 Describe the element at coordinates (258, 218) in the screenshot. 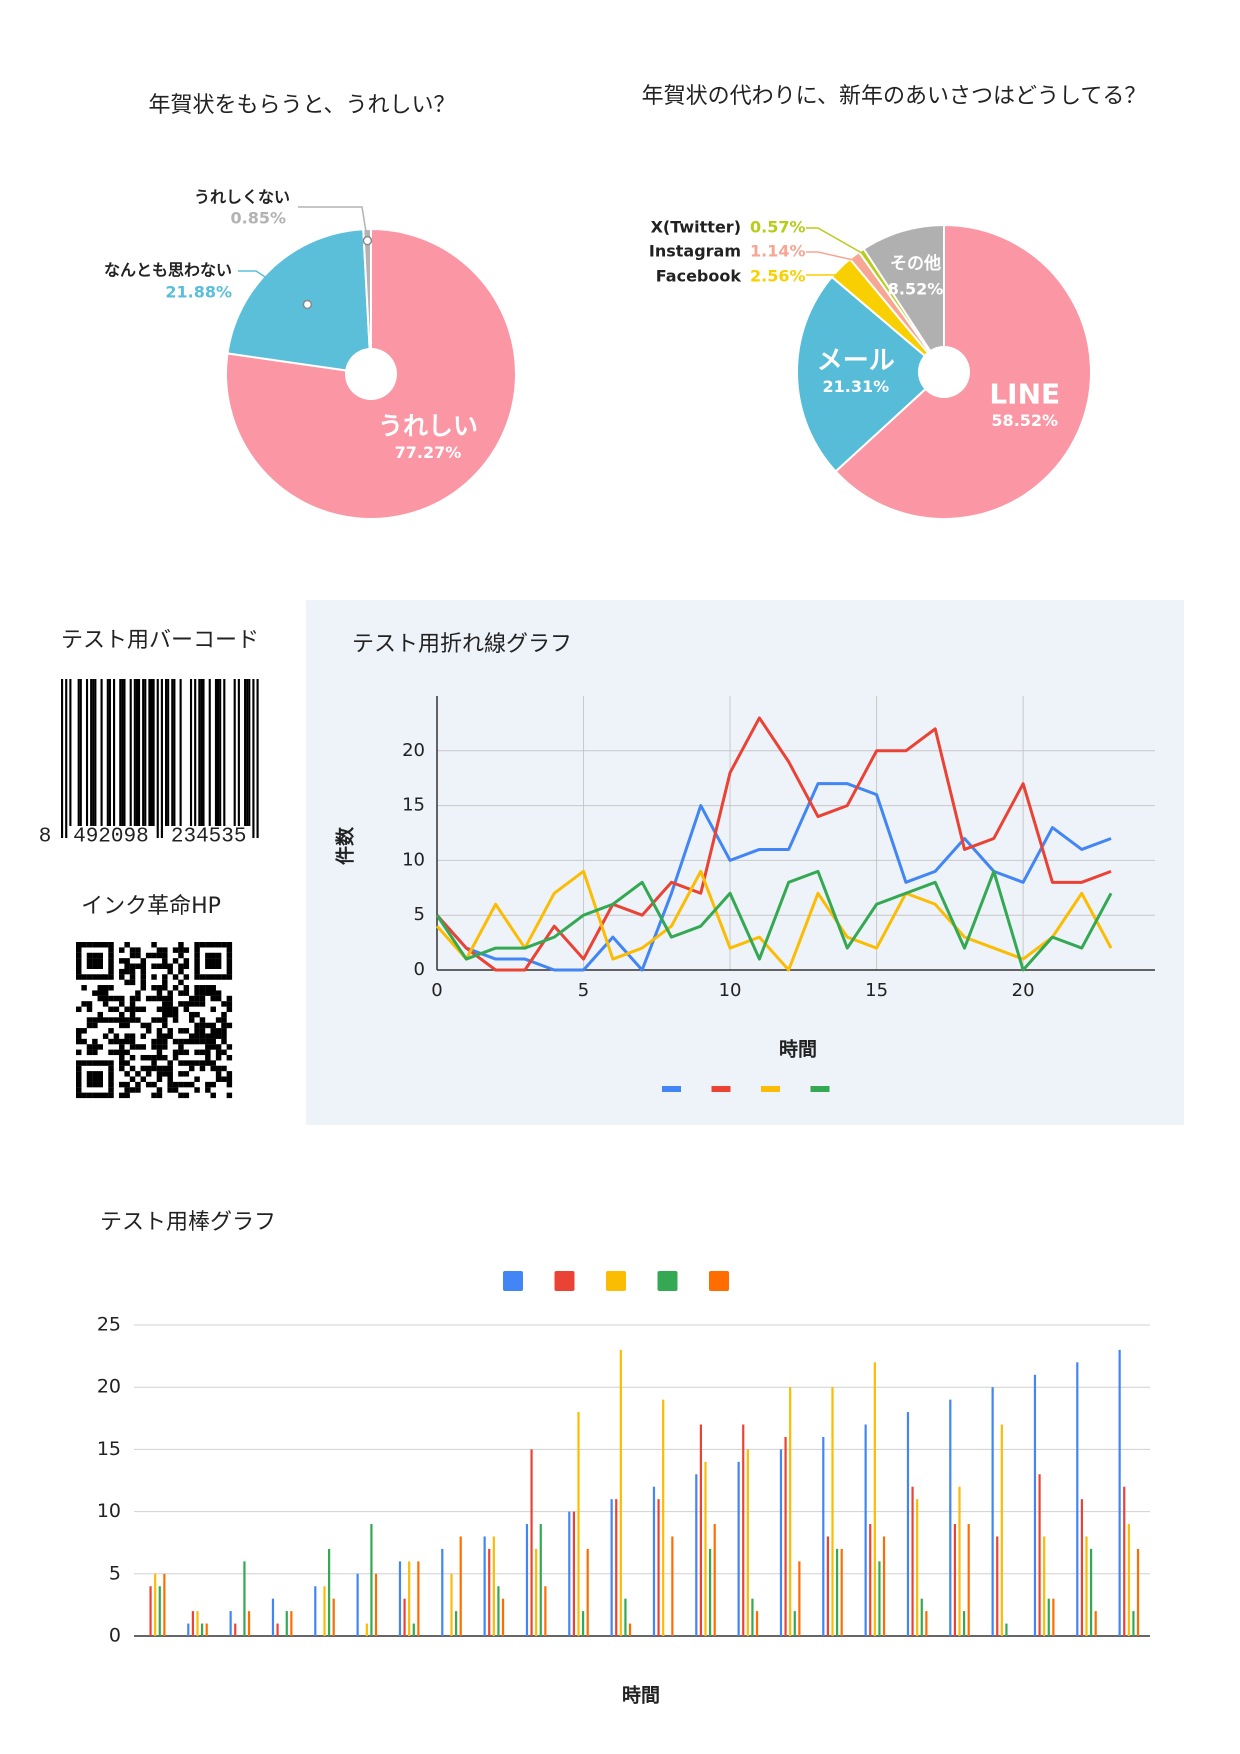

I see `slice-value-label: 0.85%` at that location.